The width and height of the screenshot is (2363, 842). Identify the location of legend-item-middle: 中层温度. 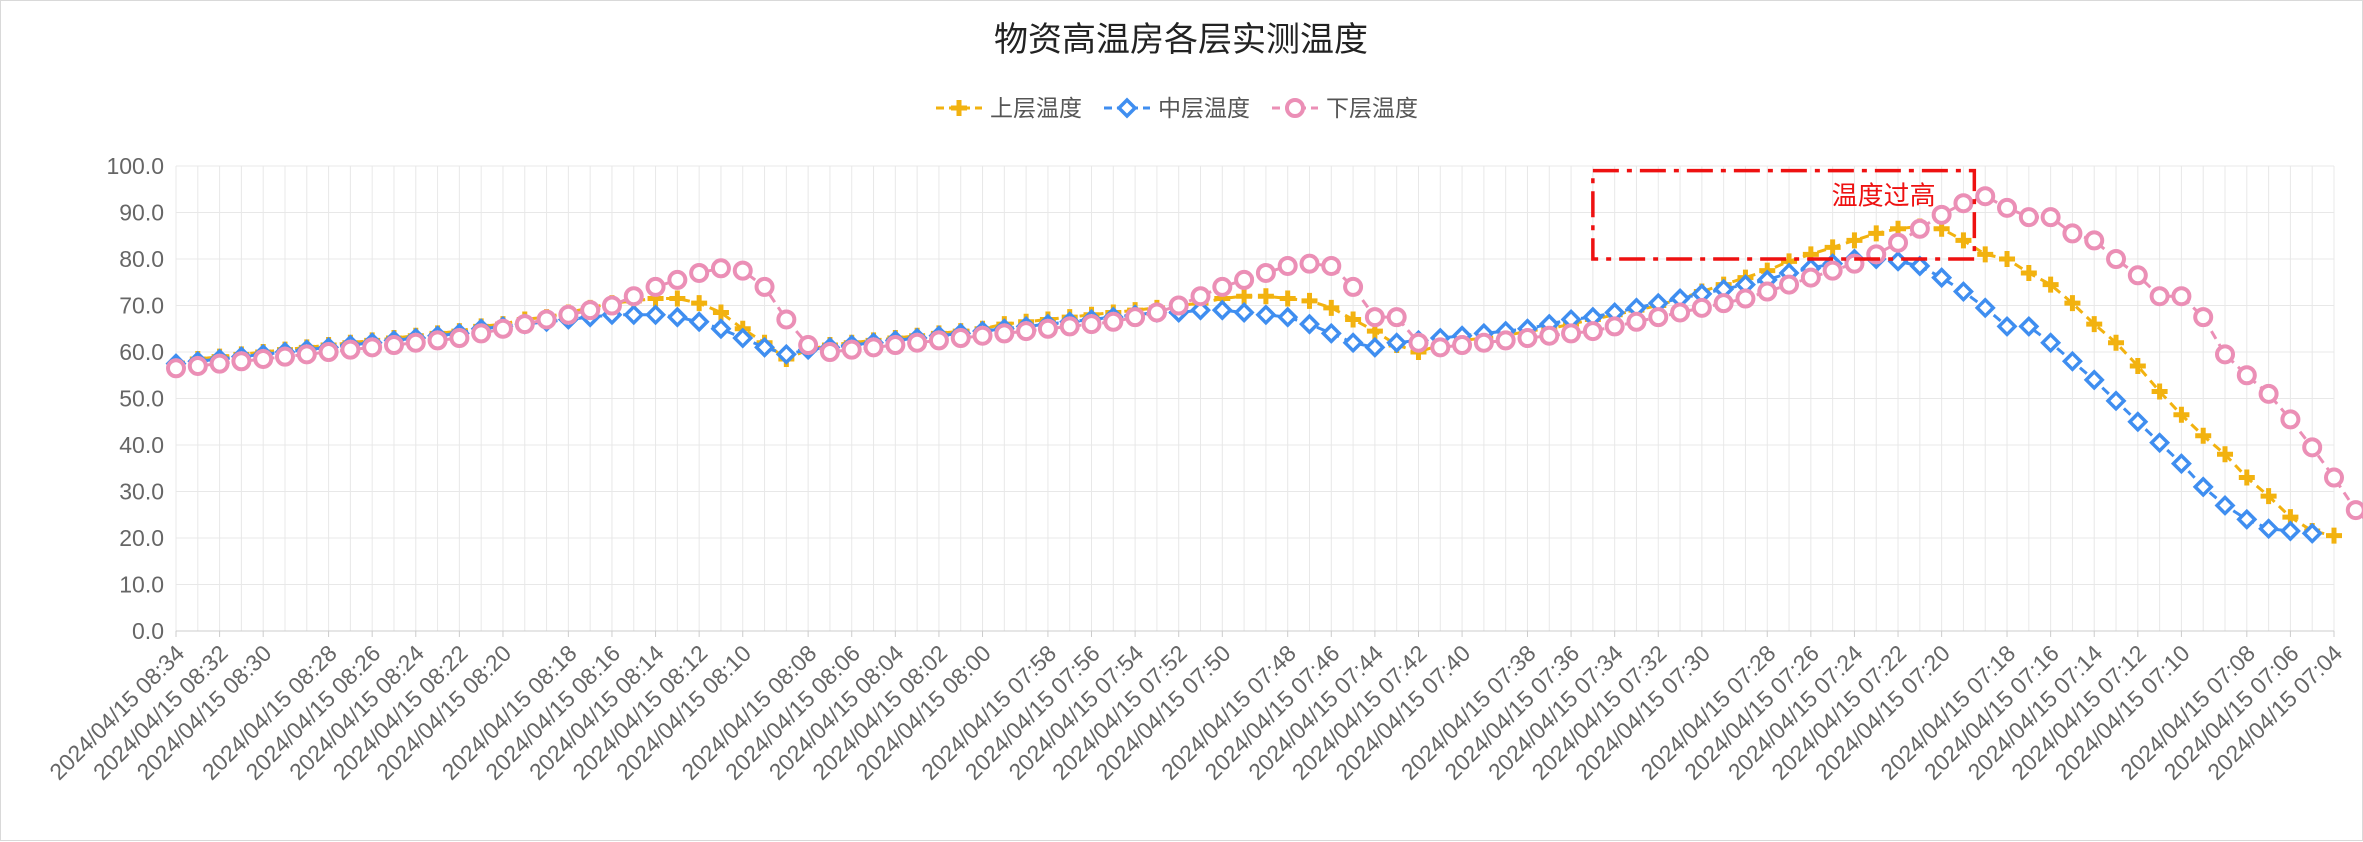
(1177, 109).